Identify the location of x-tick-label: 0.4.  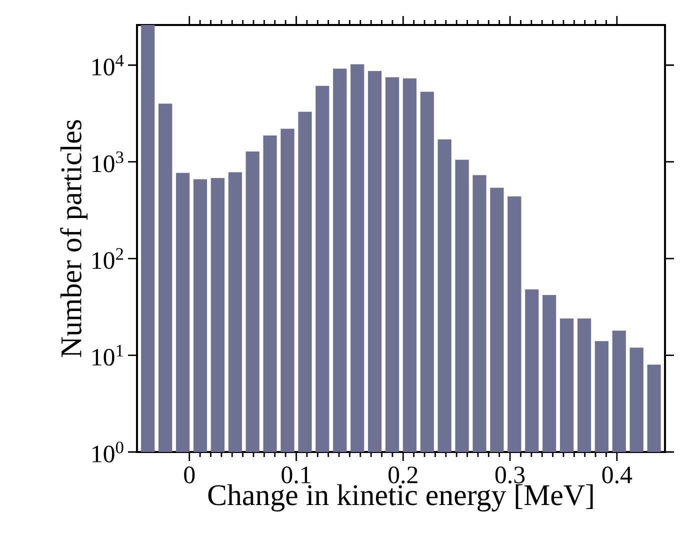
(617, 475).